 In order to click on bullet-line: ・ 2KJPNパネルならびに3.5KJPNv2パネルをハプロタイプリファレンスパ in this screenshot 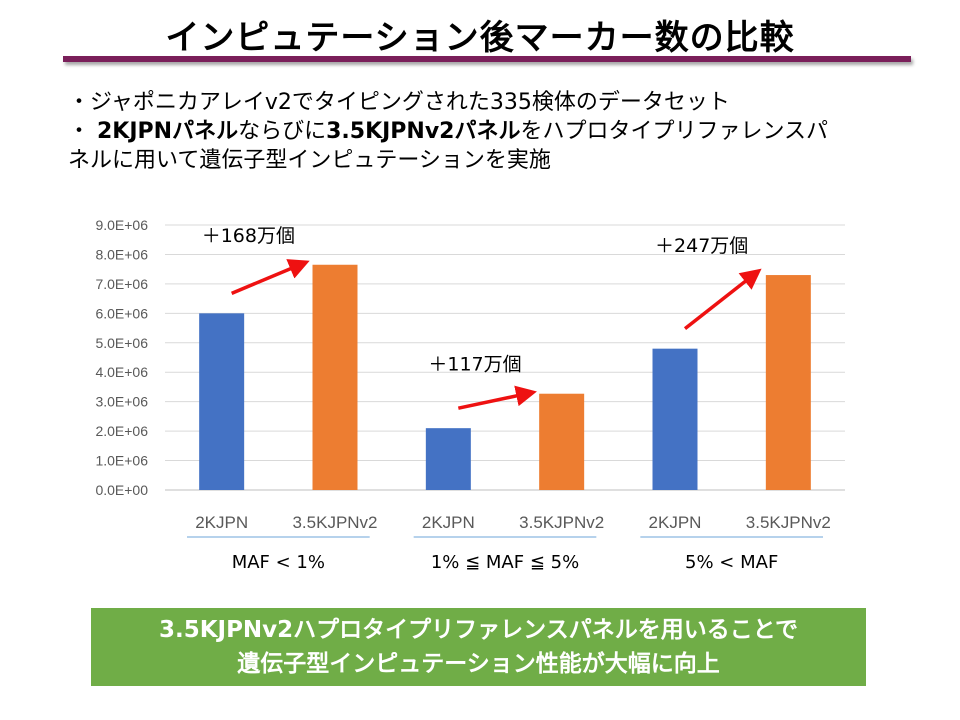, I will do `click(493, 131)`.